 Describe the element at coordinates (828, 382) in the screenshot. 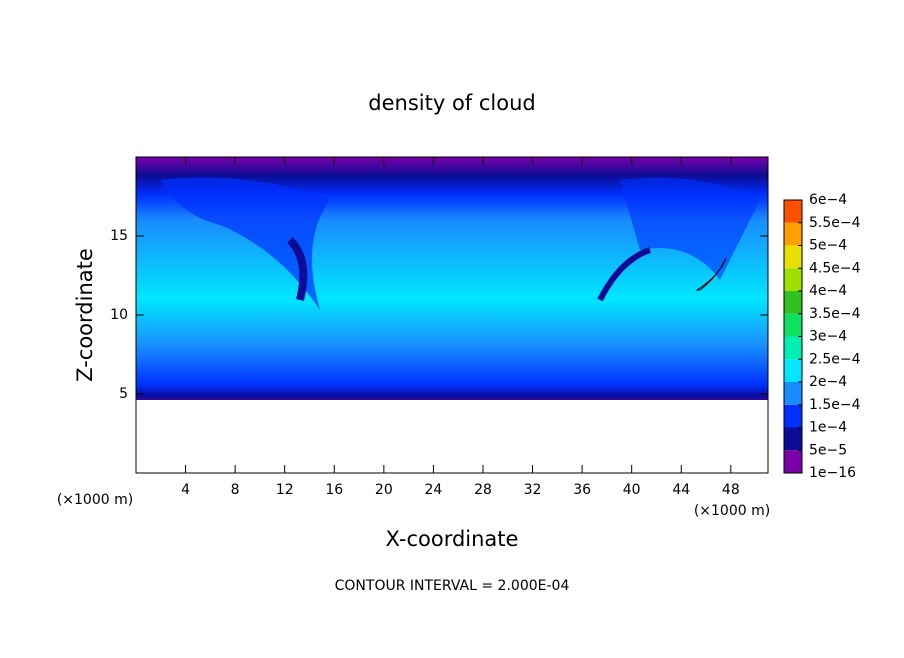

I see `colorbar-label: 2e−4` at that location.